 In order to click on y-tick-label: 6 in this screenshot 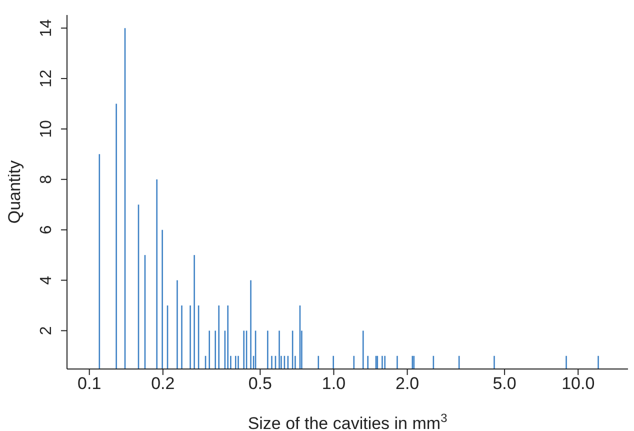, I will do `click(46, 229)`.